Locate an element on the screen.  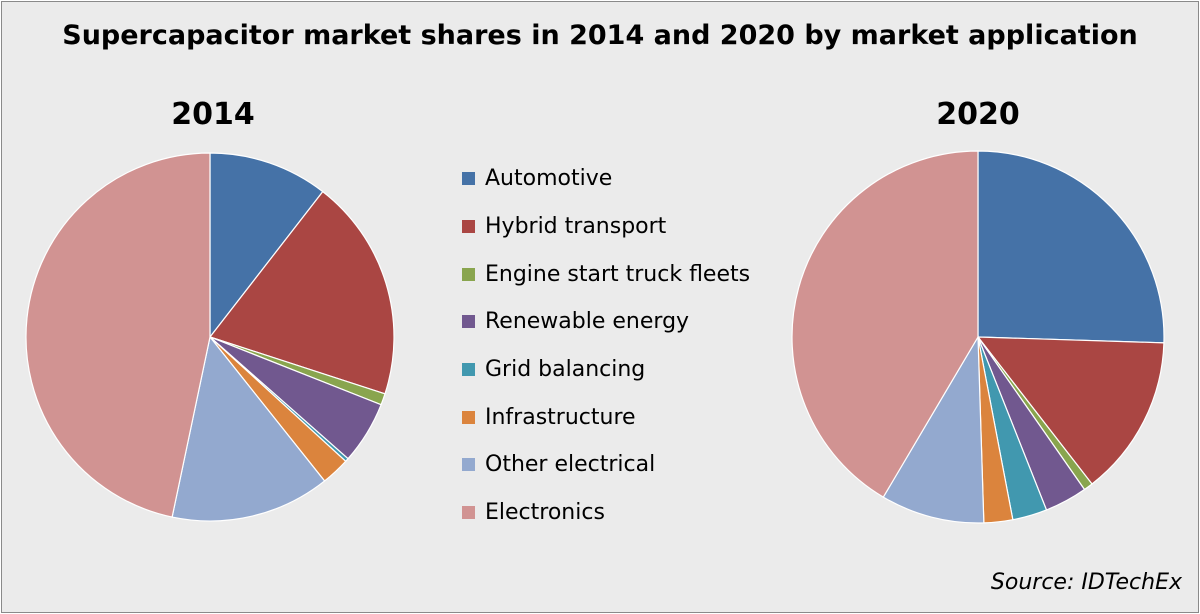
legend-label: Electronics is located at coordinates (545, 513).